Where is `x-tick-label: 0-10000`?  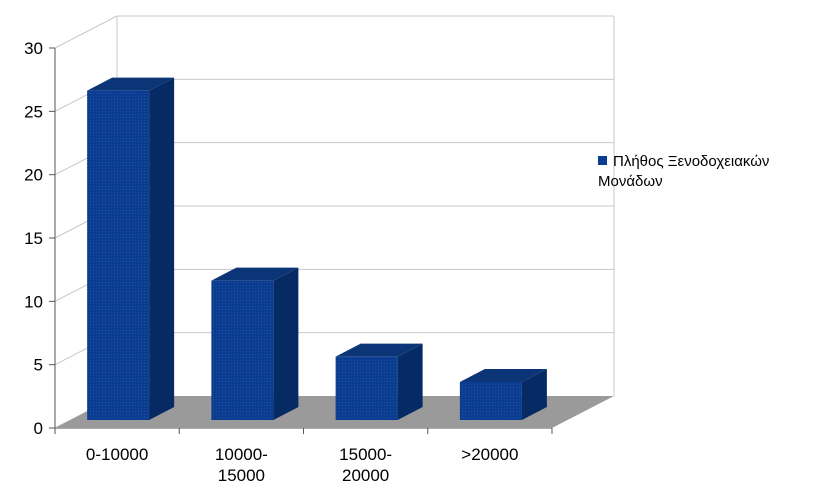
x-tick-label: 0-10000 is located at coordinates (117, 454).